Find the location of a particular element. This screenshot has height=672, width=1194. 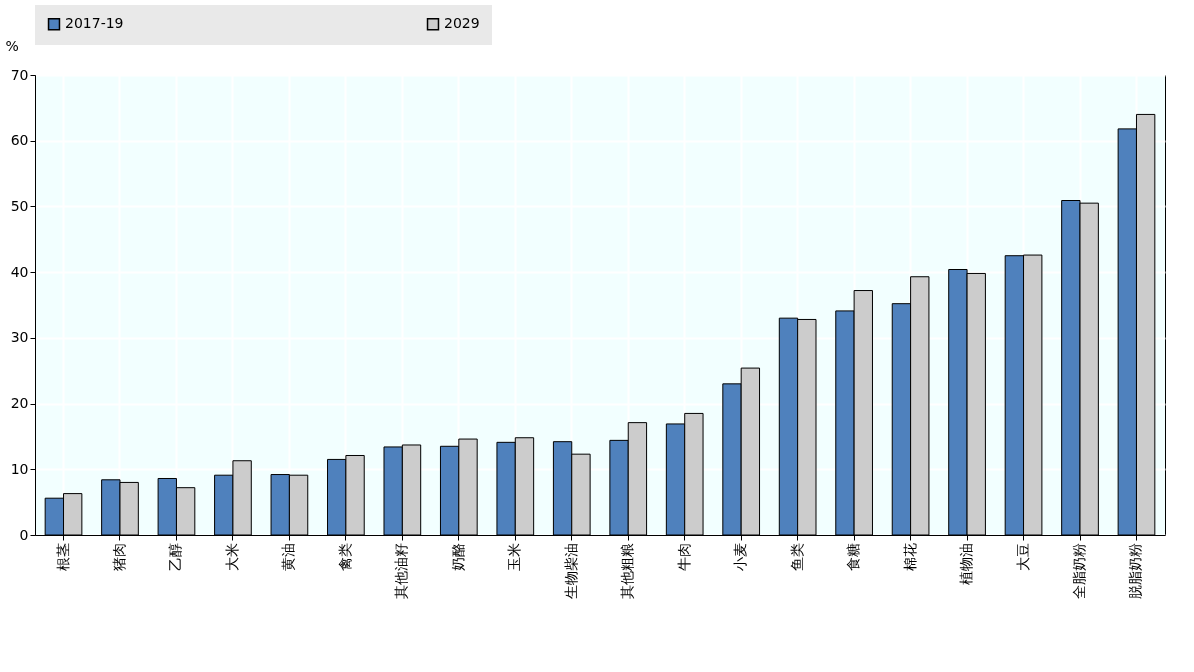

x-tick-label: 玉米 is located at coordinates (514, 556).